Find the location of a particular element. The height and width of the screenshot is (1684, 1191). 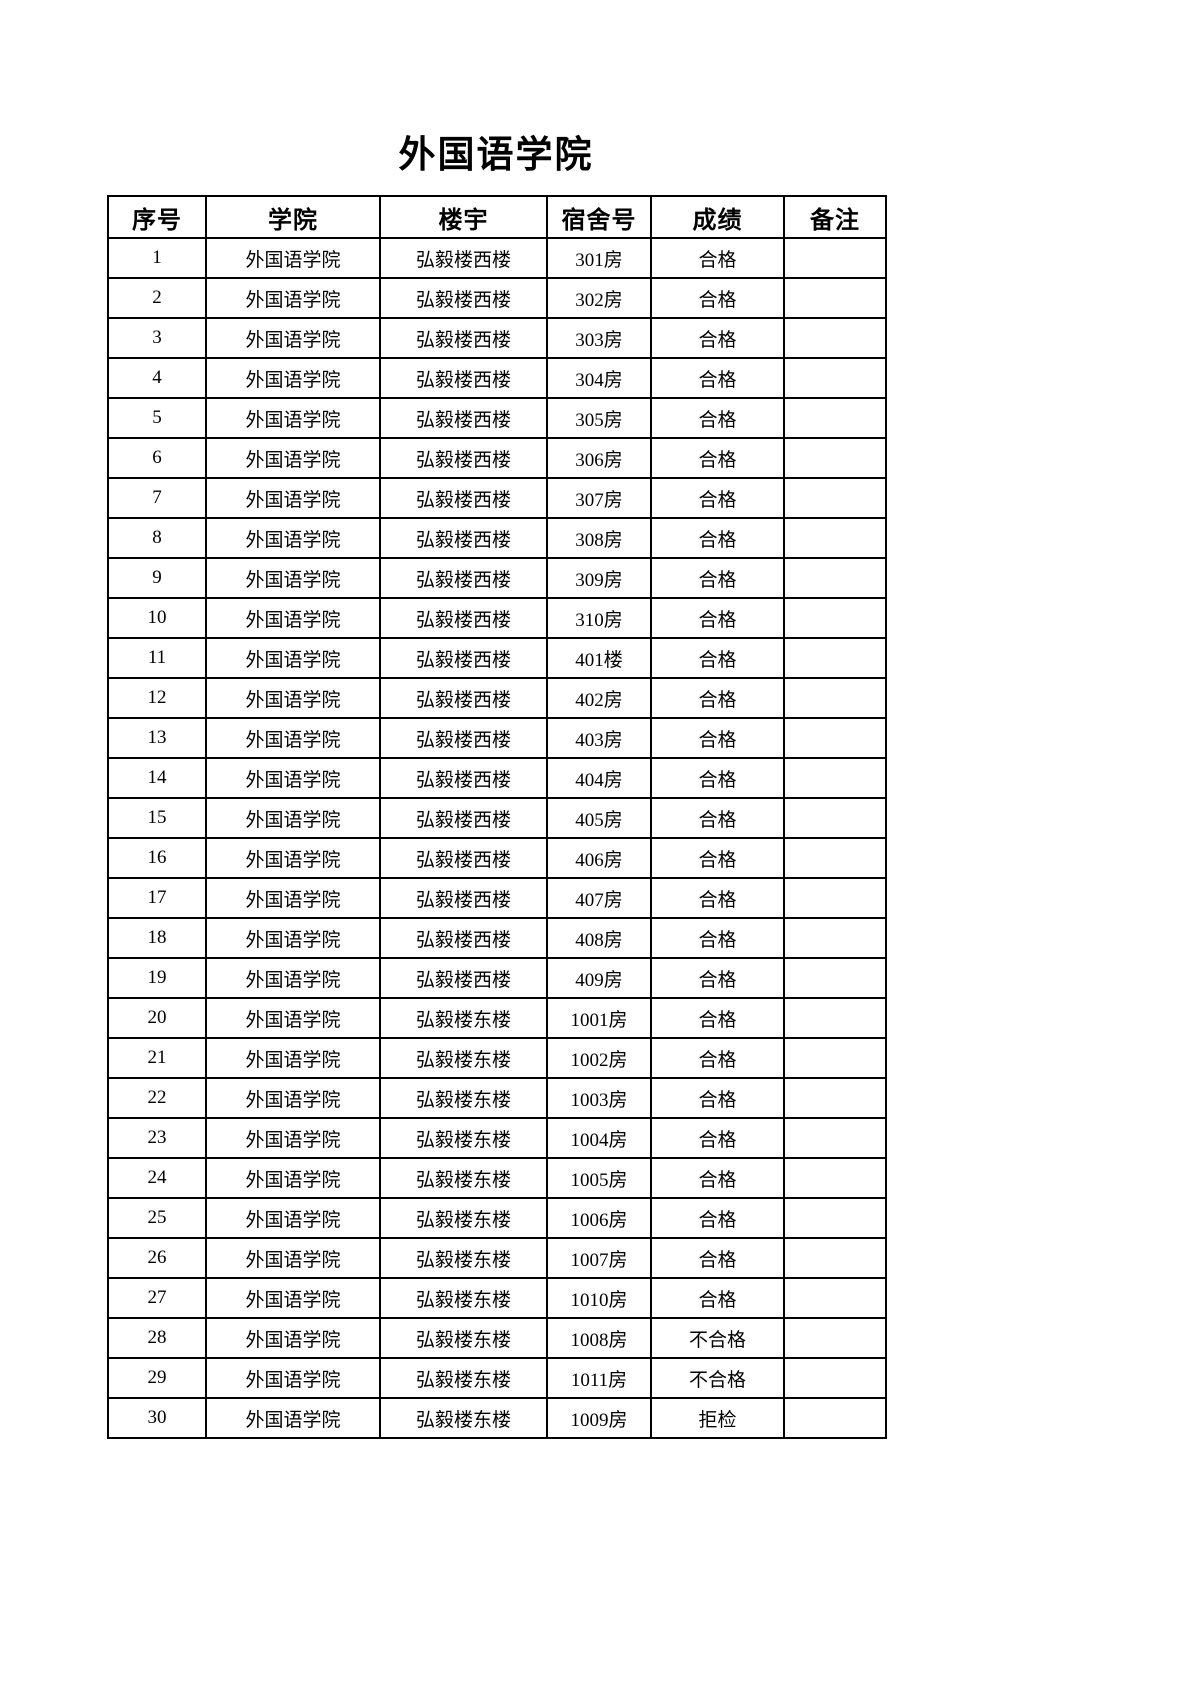

table-cell-index: 19 is located at coordinates (157, 978).